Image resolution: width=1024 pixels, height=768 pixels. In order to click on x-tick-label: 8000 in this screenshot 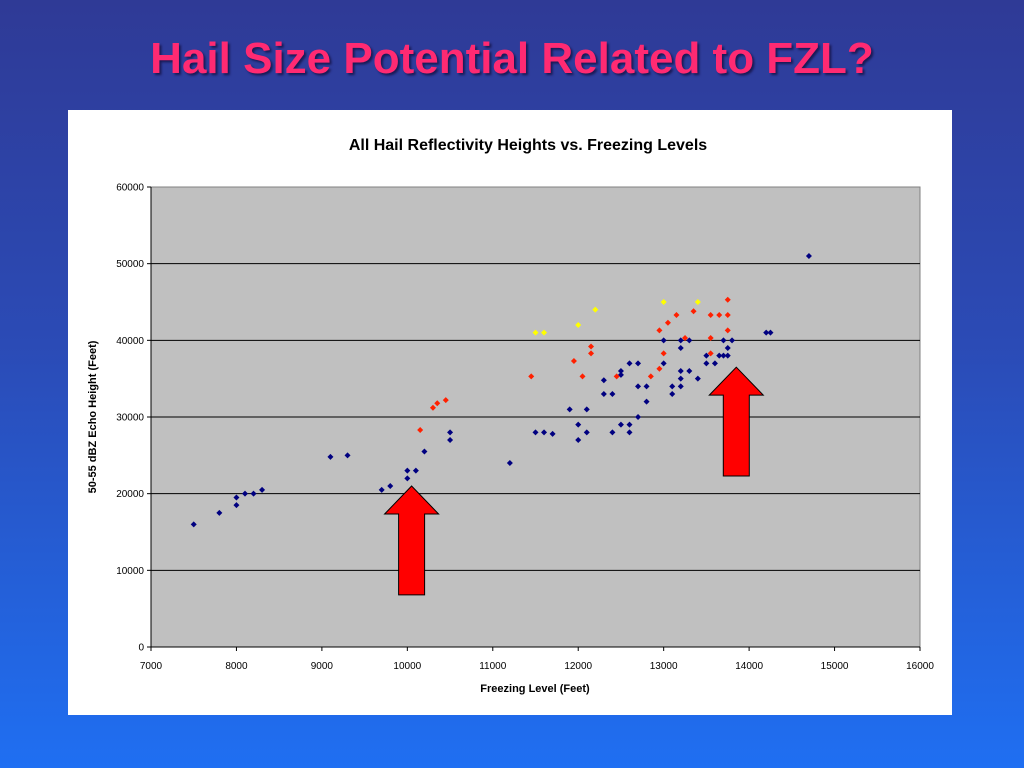, I will do `click(236, 666)`.